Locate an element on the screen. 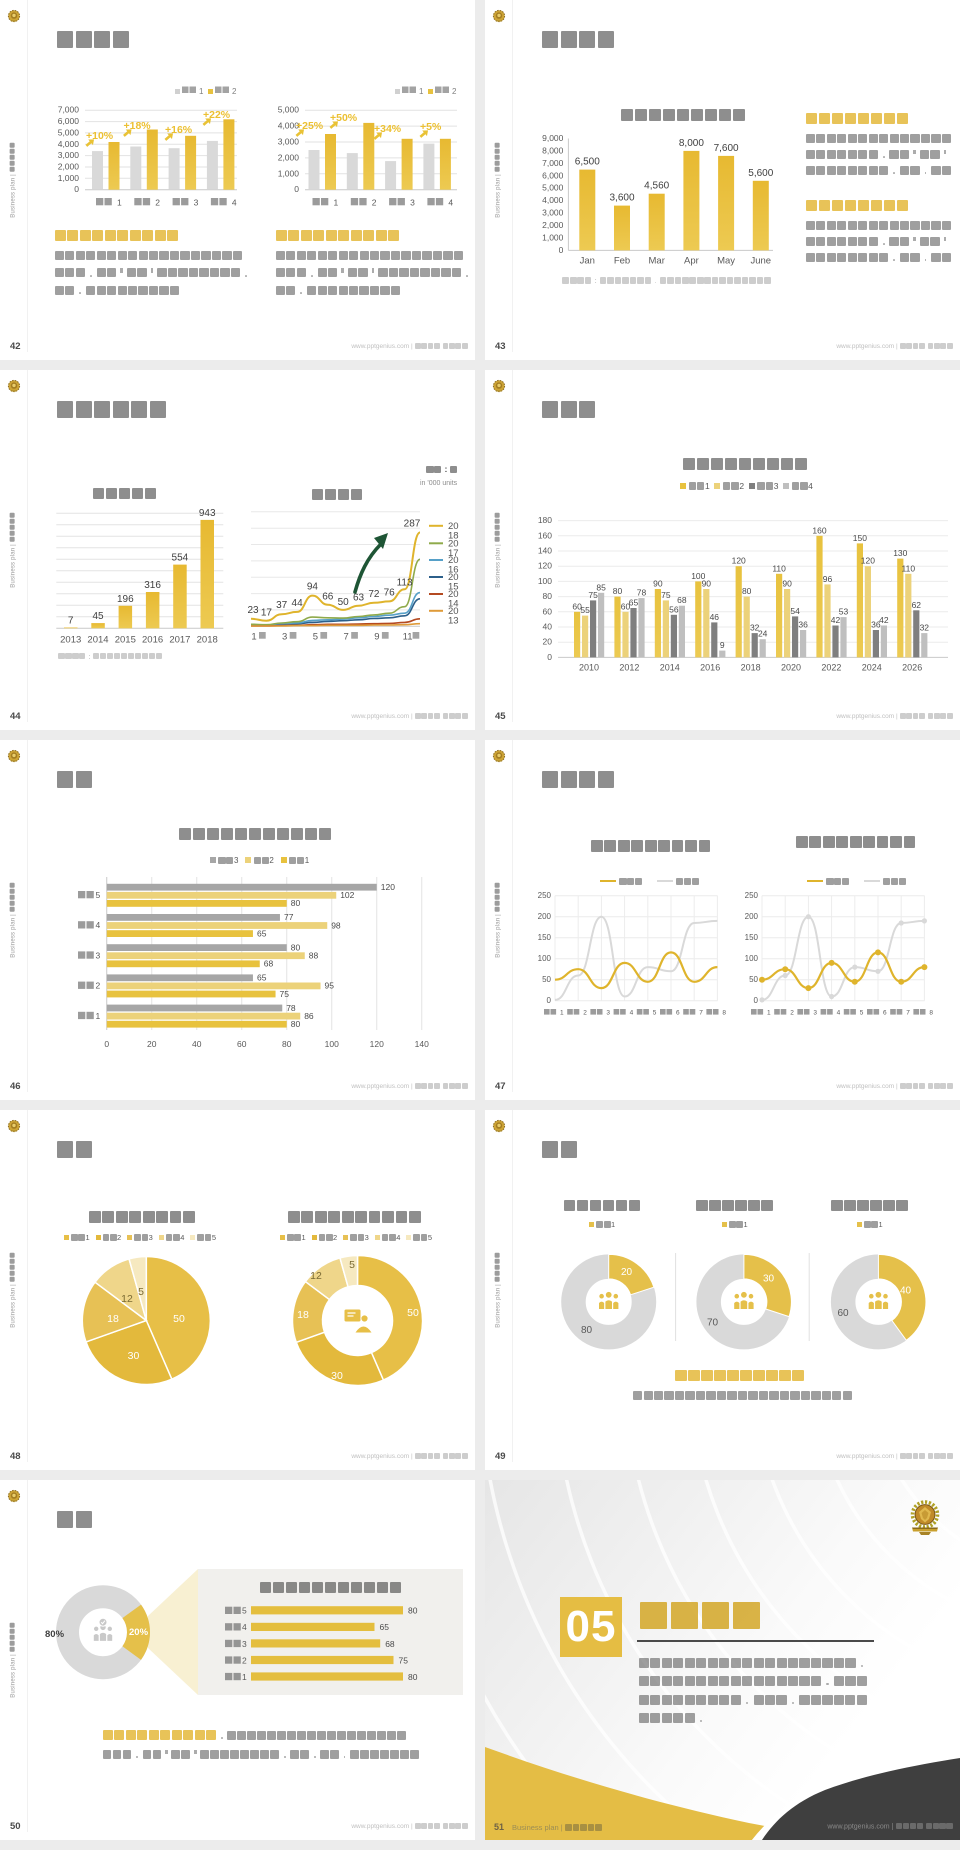  svg-text: 78 is located at coordinates (642, 593).